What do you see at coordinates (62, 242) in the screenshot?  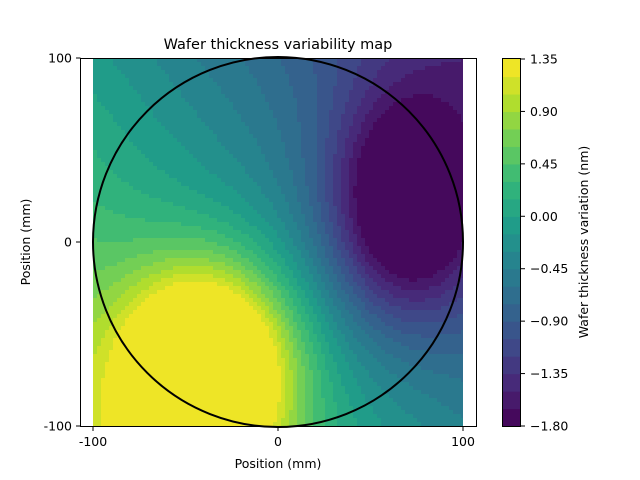 I see `y-axis: -100 0 100` at bounding box center [62, 242].